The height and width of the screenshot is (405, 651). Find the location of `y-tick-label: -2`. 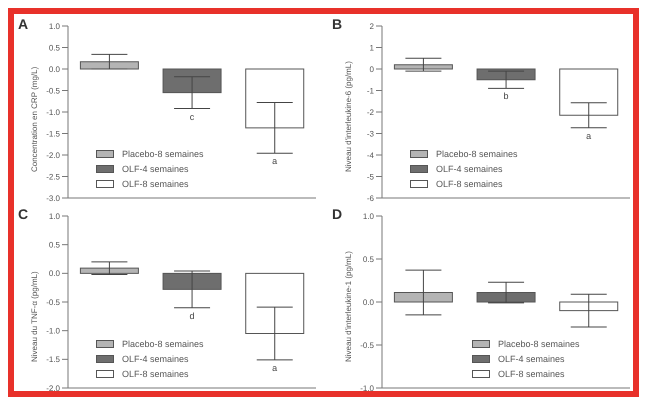

y-tick-label: -2 is located at coordinates (370, 112).